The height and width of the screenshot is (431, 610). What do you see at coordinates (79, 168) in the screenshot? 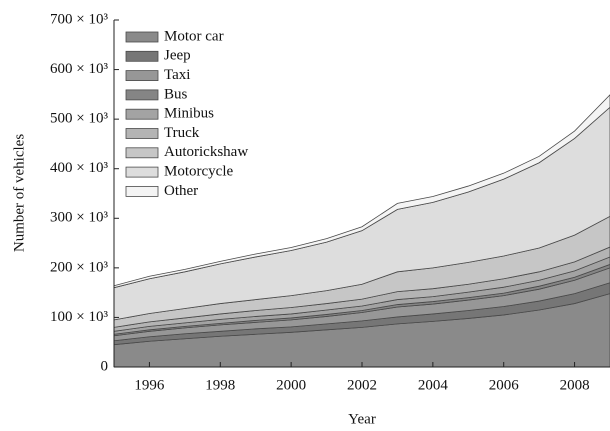
I see `y-tick-label: 400 × 10³` at bounding box center [79, 168].